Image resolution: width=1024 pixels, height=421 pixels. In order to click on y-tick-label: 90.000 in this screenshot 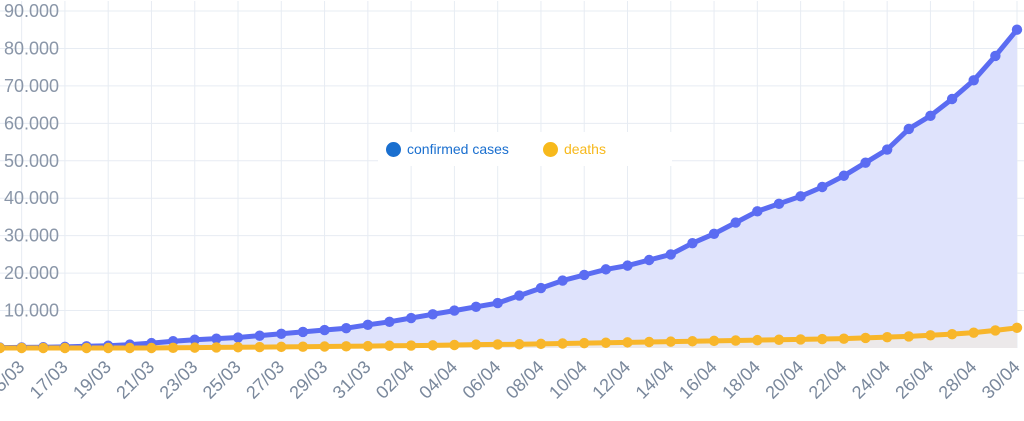, I will do `click(31, 11)`.